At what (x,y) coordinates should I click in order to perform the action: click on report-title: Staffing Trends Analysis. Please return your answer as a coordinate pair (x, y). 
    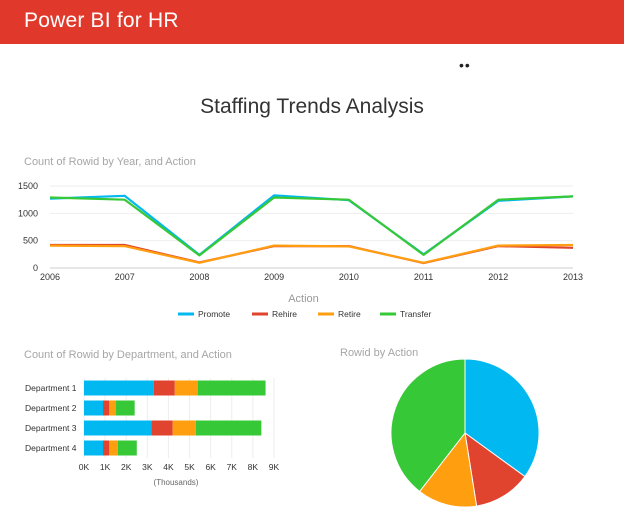
    Looking at the image, I should click on (312, 106).